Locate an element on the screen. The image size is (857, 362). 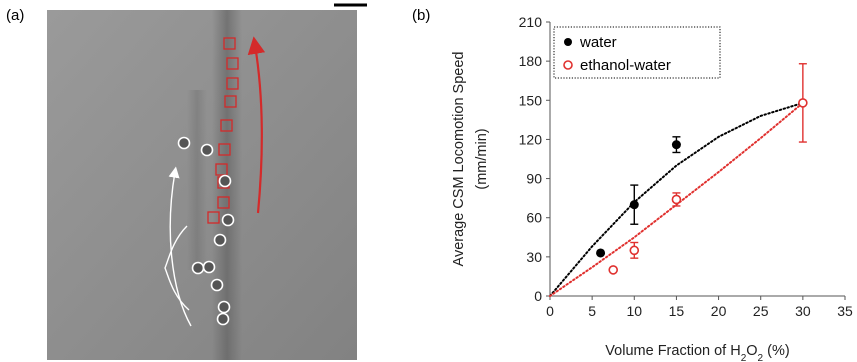
x-axis-title: Volume Fraction of H2O2 (%) is located at coordinates (697, 352).